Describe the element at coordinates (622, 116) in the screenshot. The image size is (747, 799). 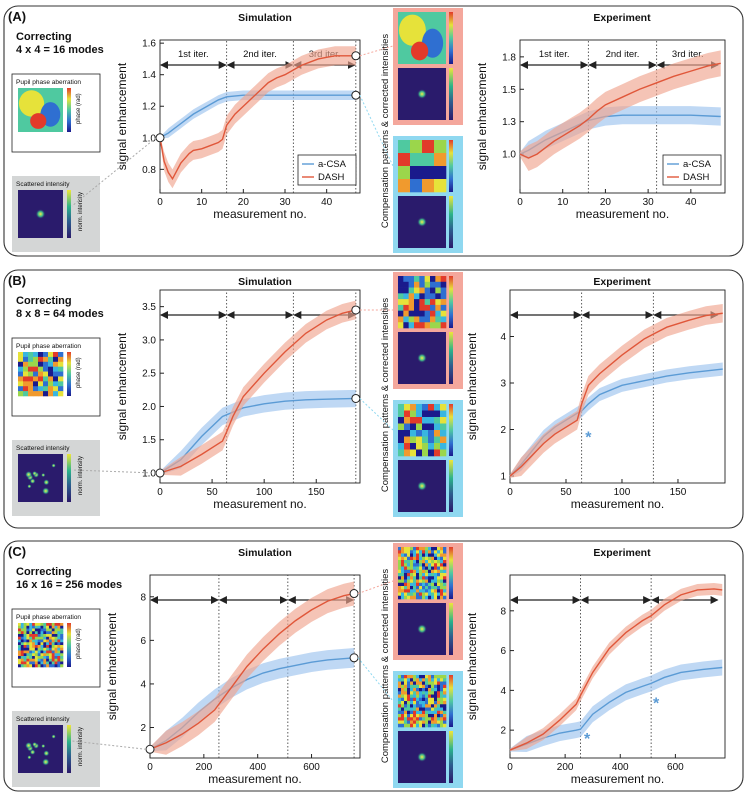
I see `axes-frame` at that location.